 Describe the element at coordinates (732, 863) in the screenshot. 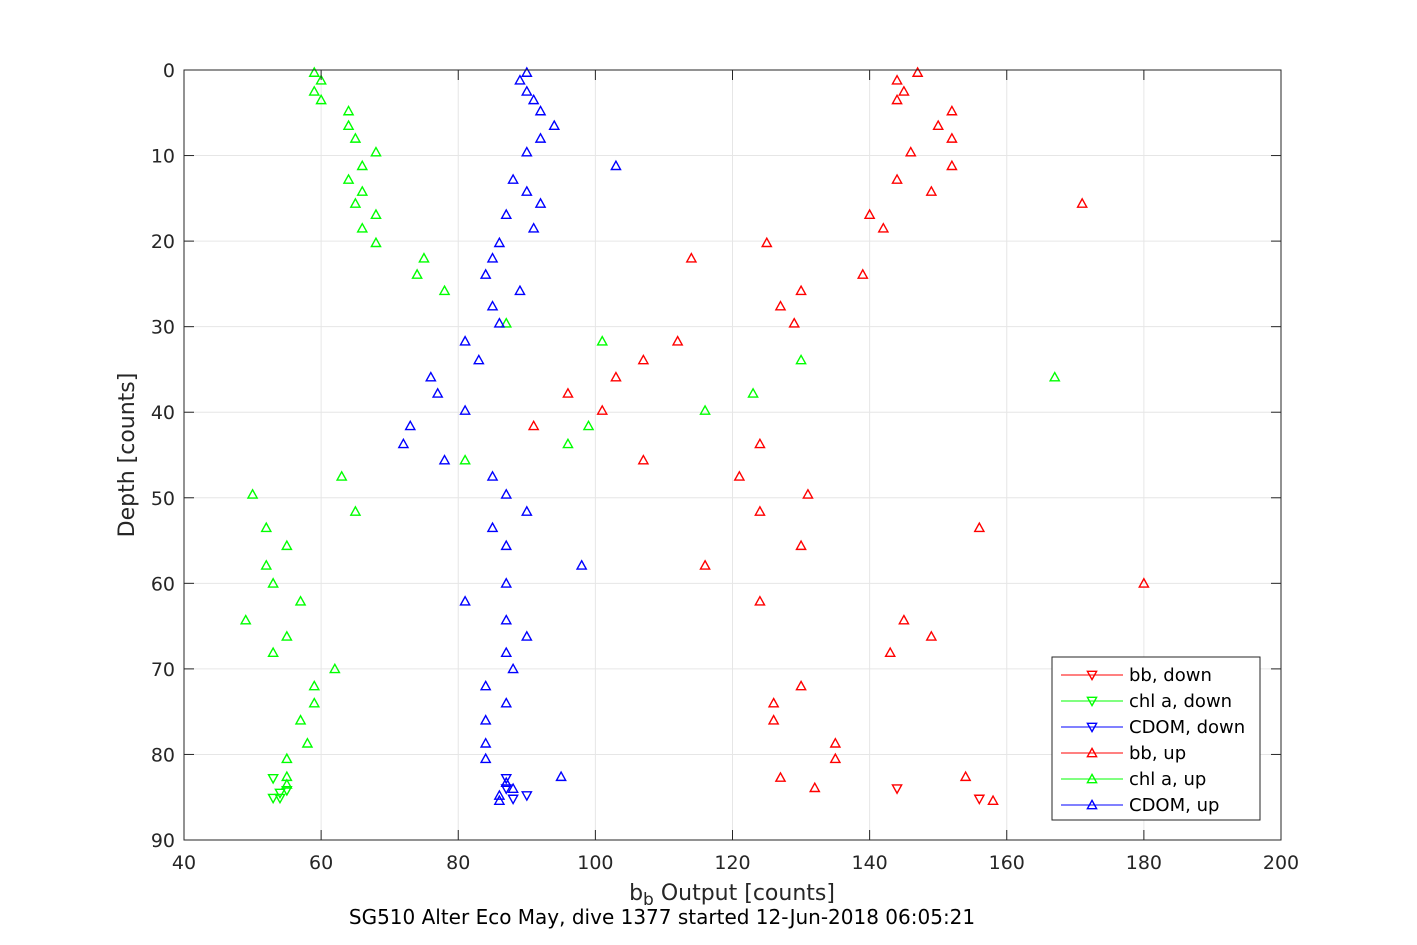

I see `x-tick-label: 120` at that location.